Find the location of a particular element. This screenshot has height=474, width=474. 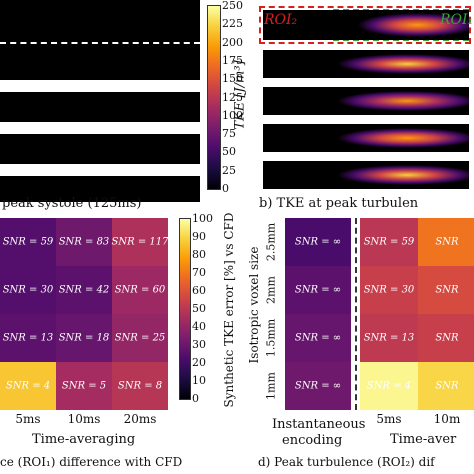

tke-tick: 150 is located at coordinates (232, 79).